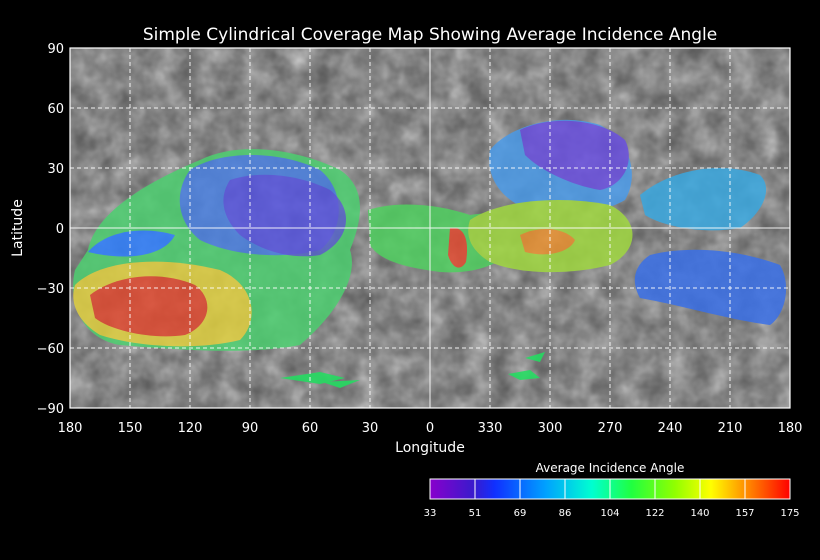 This screenshot has height=560, width=820. Describe the element at coordinates (55, 49) in the screenshot. I see `y-tick-label: 90` at that location.